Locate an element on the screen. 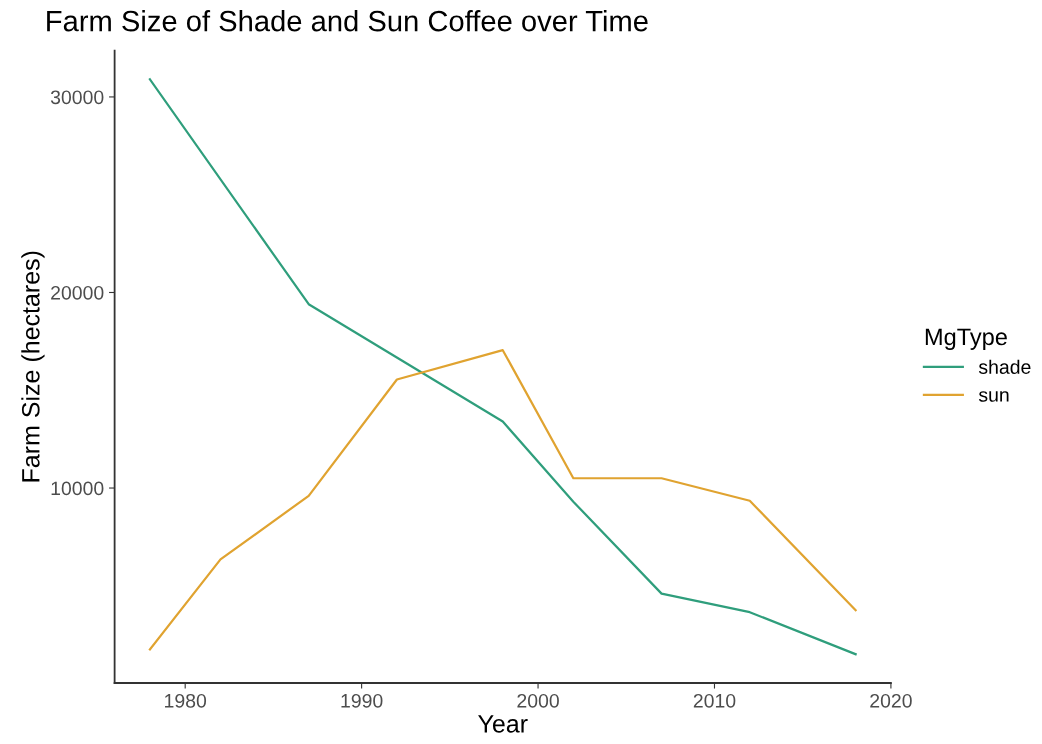 The image size is (1042, 744). y-tick-label: 10000 is located at coordinates (77, 488).